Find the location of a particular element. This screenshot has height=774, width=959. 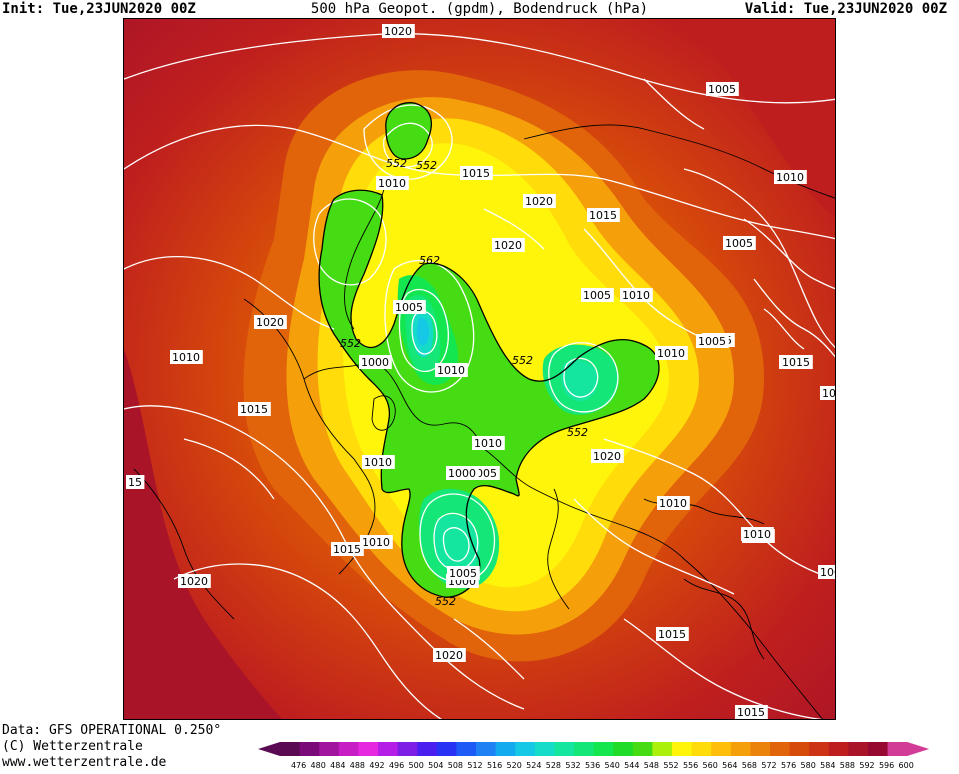

init-time: Init: Tue,23JUN2020 00Z is located at coordinates (99, 9).